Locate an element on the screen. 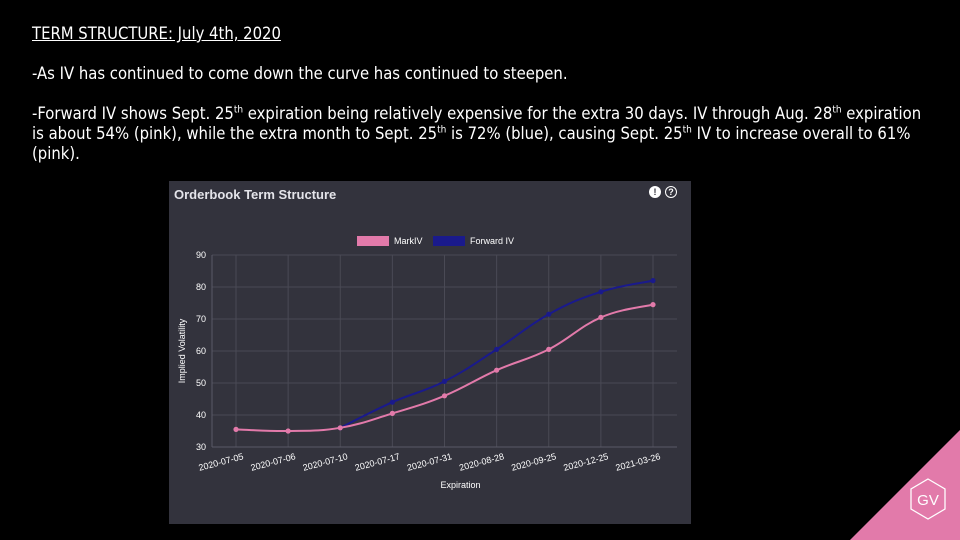 The width and height of the screenshot is (960, 540). x-tick-label: 2020-07-05 is located at coordinates (220, 462).